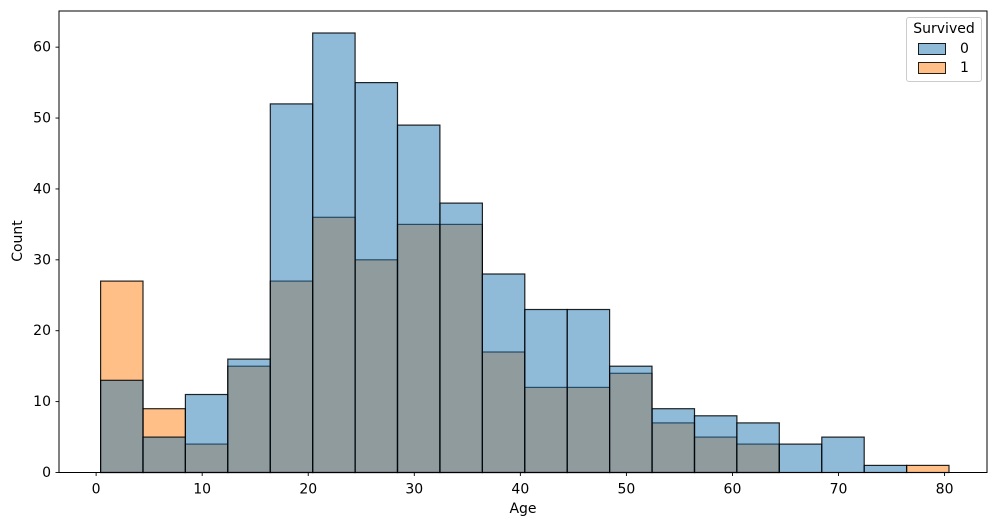  Describe the element at coordinates (523, 509) in the screenshot. I see `x-axis-label: Age` at that location.